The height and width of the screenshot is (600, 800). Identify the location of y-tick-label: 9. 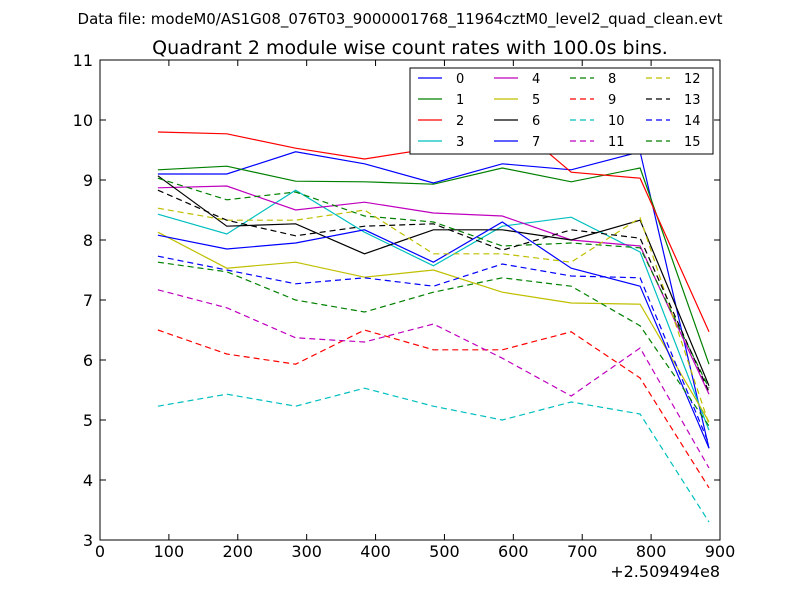
(88, 180).